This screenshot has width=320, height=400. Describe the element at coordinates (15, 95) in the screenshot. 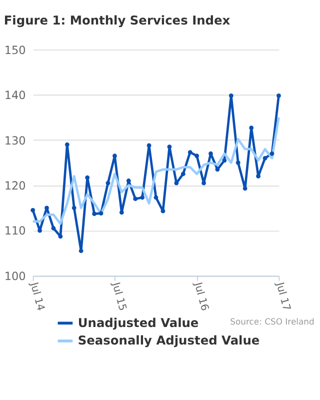

I see `y-tick-label: 140` at that location.